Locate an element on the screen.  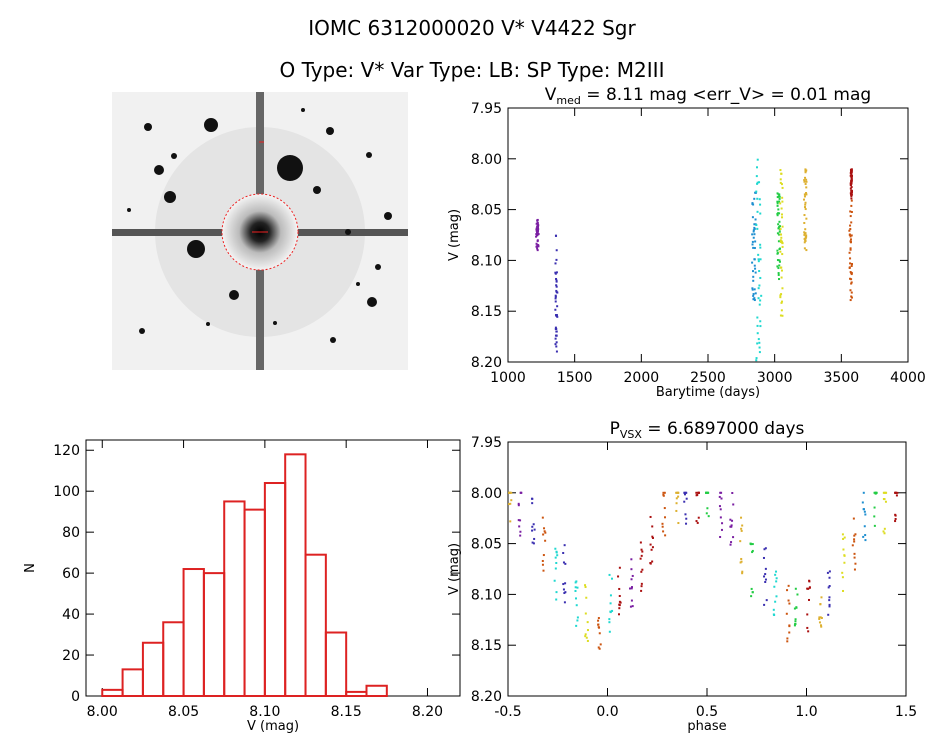
phase-xtick-label: 1.0 is located at coordinates (806, 712).